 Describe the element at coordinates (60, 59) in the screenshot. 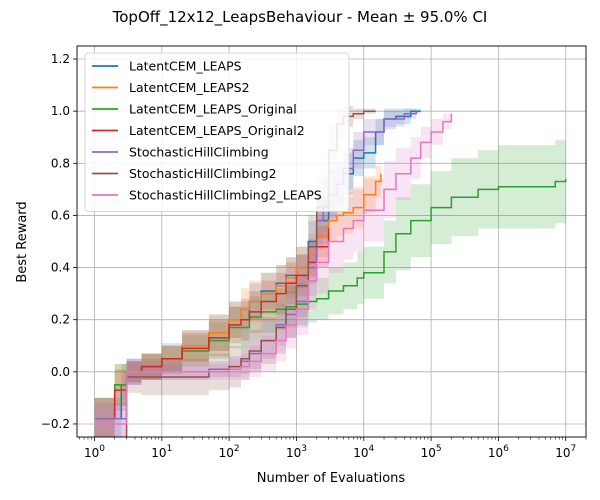

I see `y-tick-label: 1.2` at that location.